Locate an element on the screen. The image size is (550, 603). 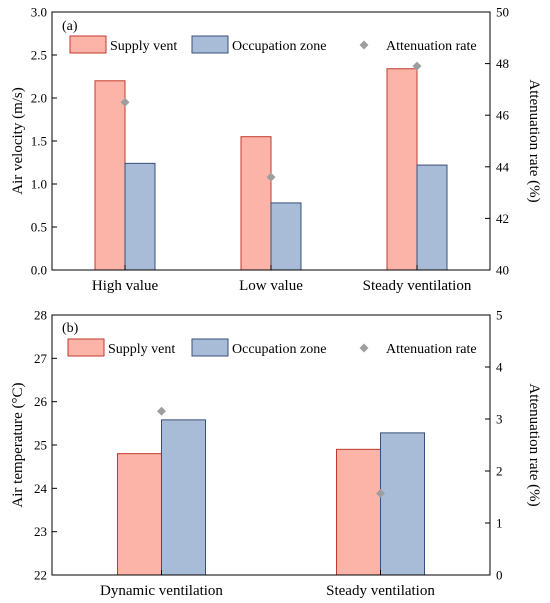
y-tick-label: 0.5 is located at coordinates (39, 227).